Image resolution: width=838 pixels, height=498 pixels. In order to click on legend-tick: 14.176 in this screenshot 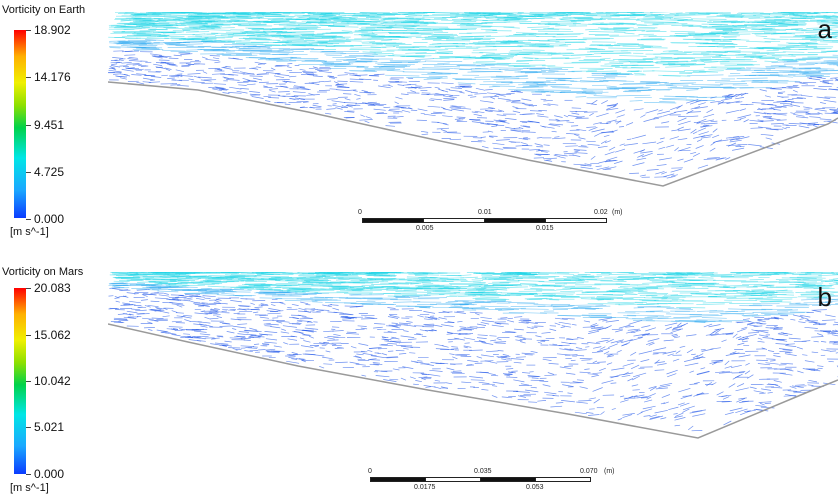, I will do `click(52, 77)`.